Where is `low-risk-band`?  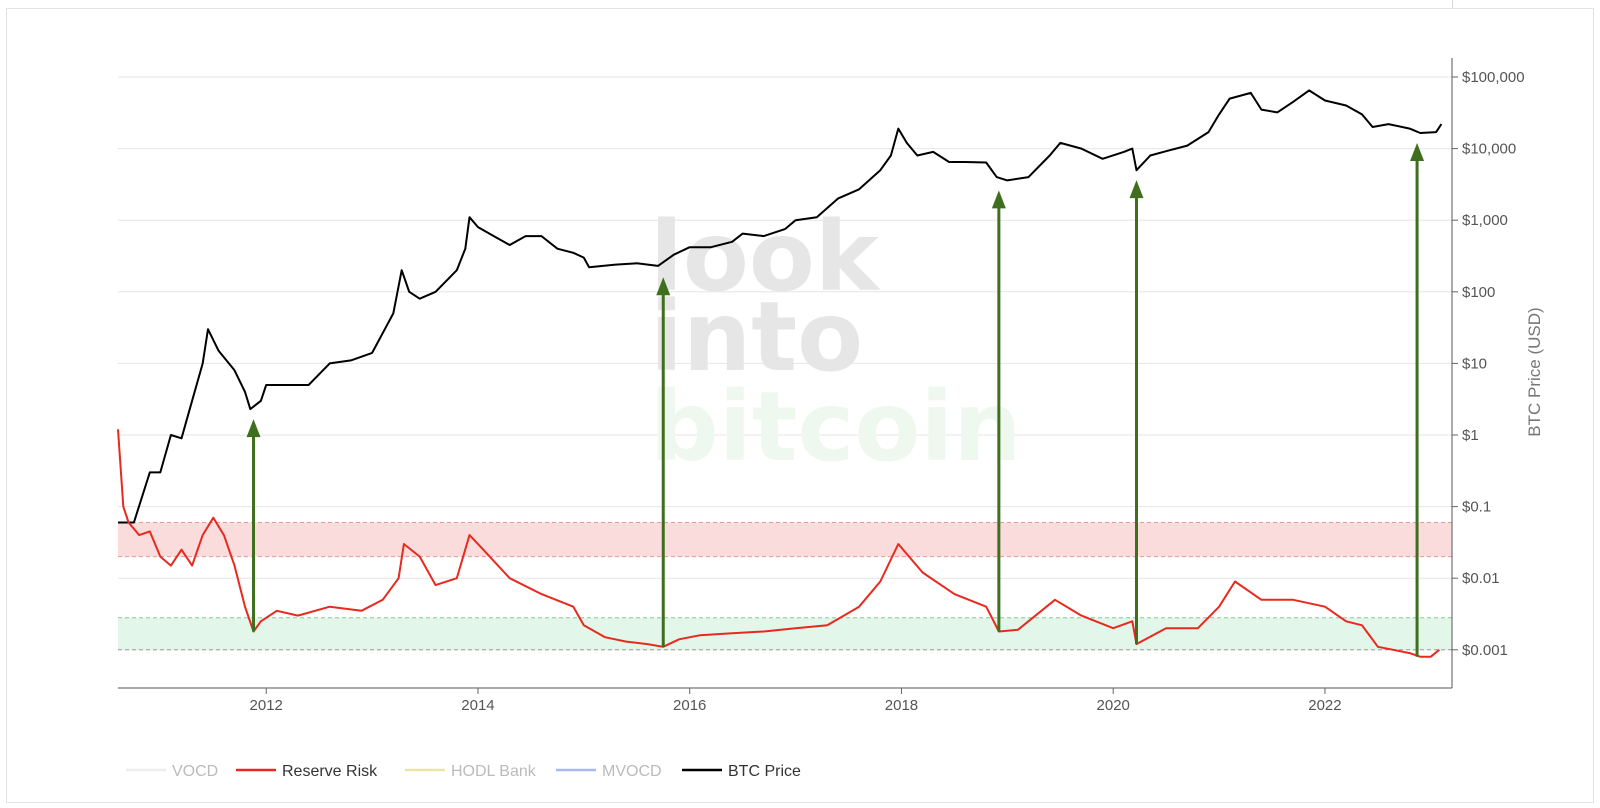
low-risk-band is located at coordinates (785, 633).